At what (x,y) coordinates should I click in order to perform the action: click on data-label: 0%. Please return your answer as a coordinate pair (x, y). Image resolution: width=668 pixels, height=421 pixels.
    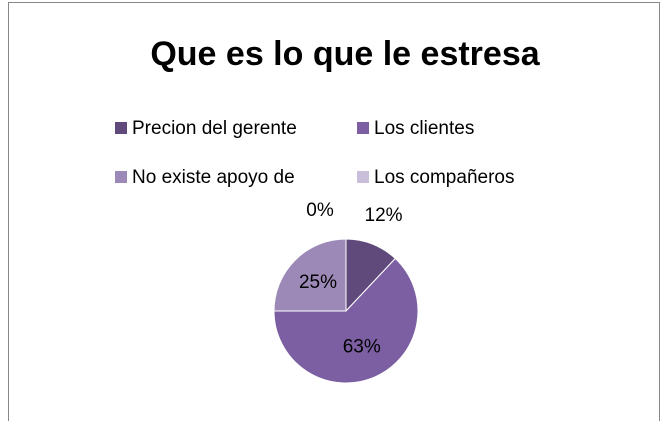
    Looking at the image, I should click on (320, 210).